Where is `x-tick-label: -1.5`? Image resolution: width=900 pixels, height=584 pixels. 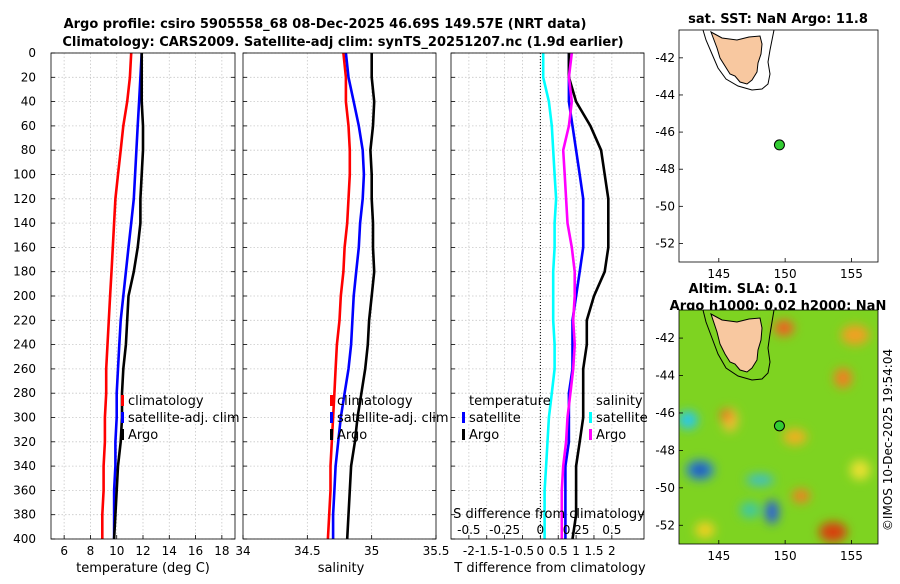
x-tick-label: -1.5 is located at coordinates (486, 551).